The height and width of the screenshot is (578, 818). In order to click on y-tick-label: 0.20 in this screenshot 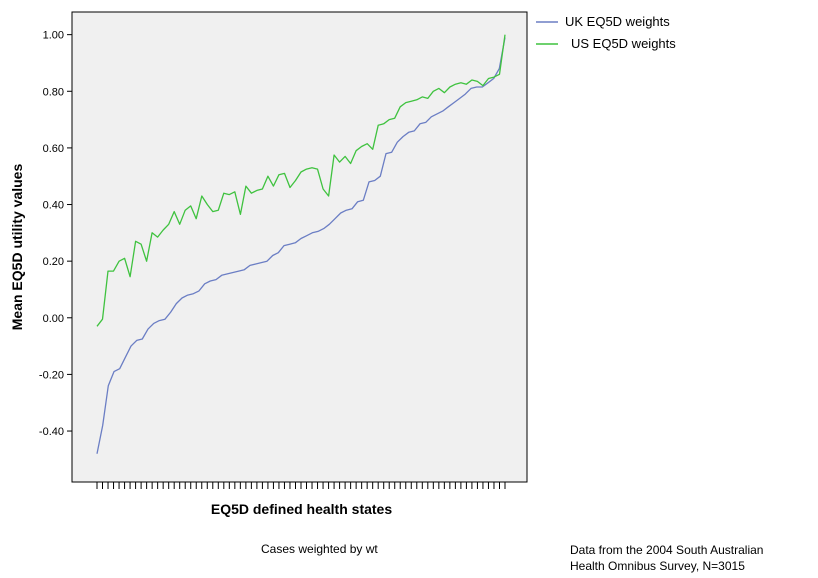, I will do `click(53, 262)`.